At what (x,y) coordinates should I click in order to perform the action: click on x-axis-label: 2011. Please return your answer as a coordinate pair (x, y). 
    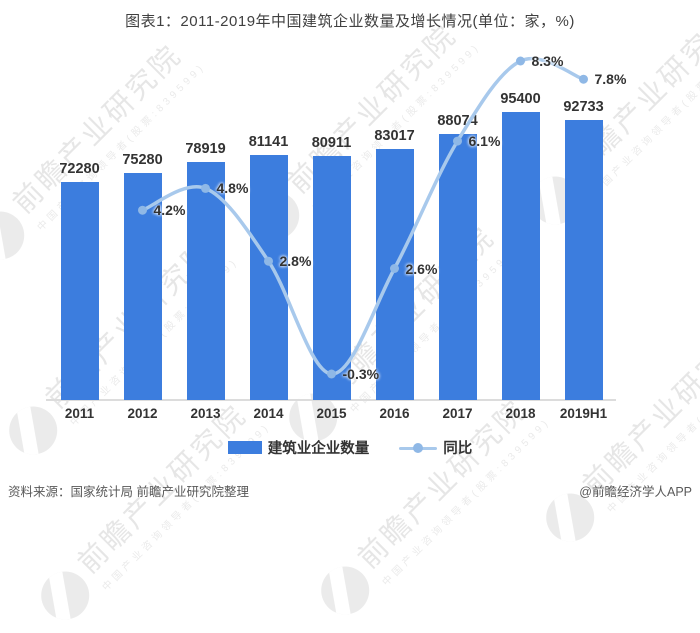
    Looking at the image, I should click on (79, 413).